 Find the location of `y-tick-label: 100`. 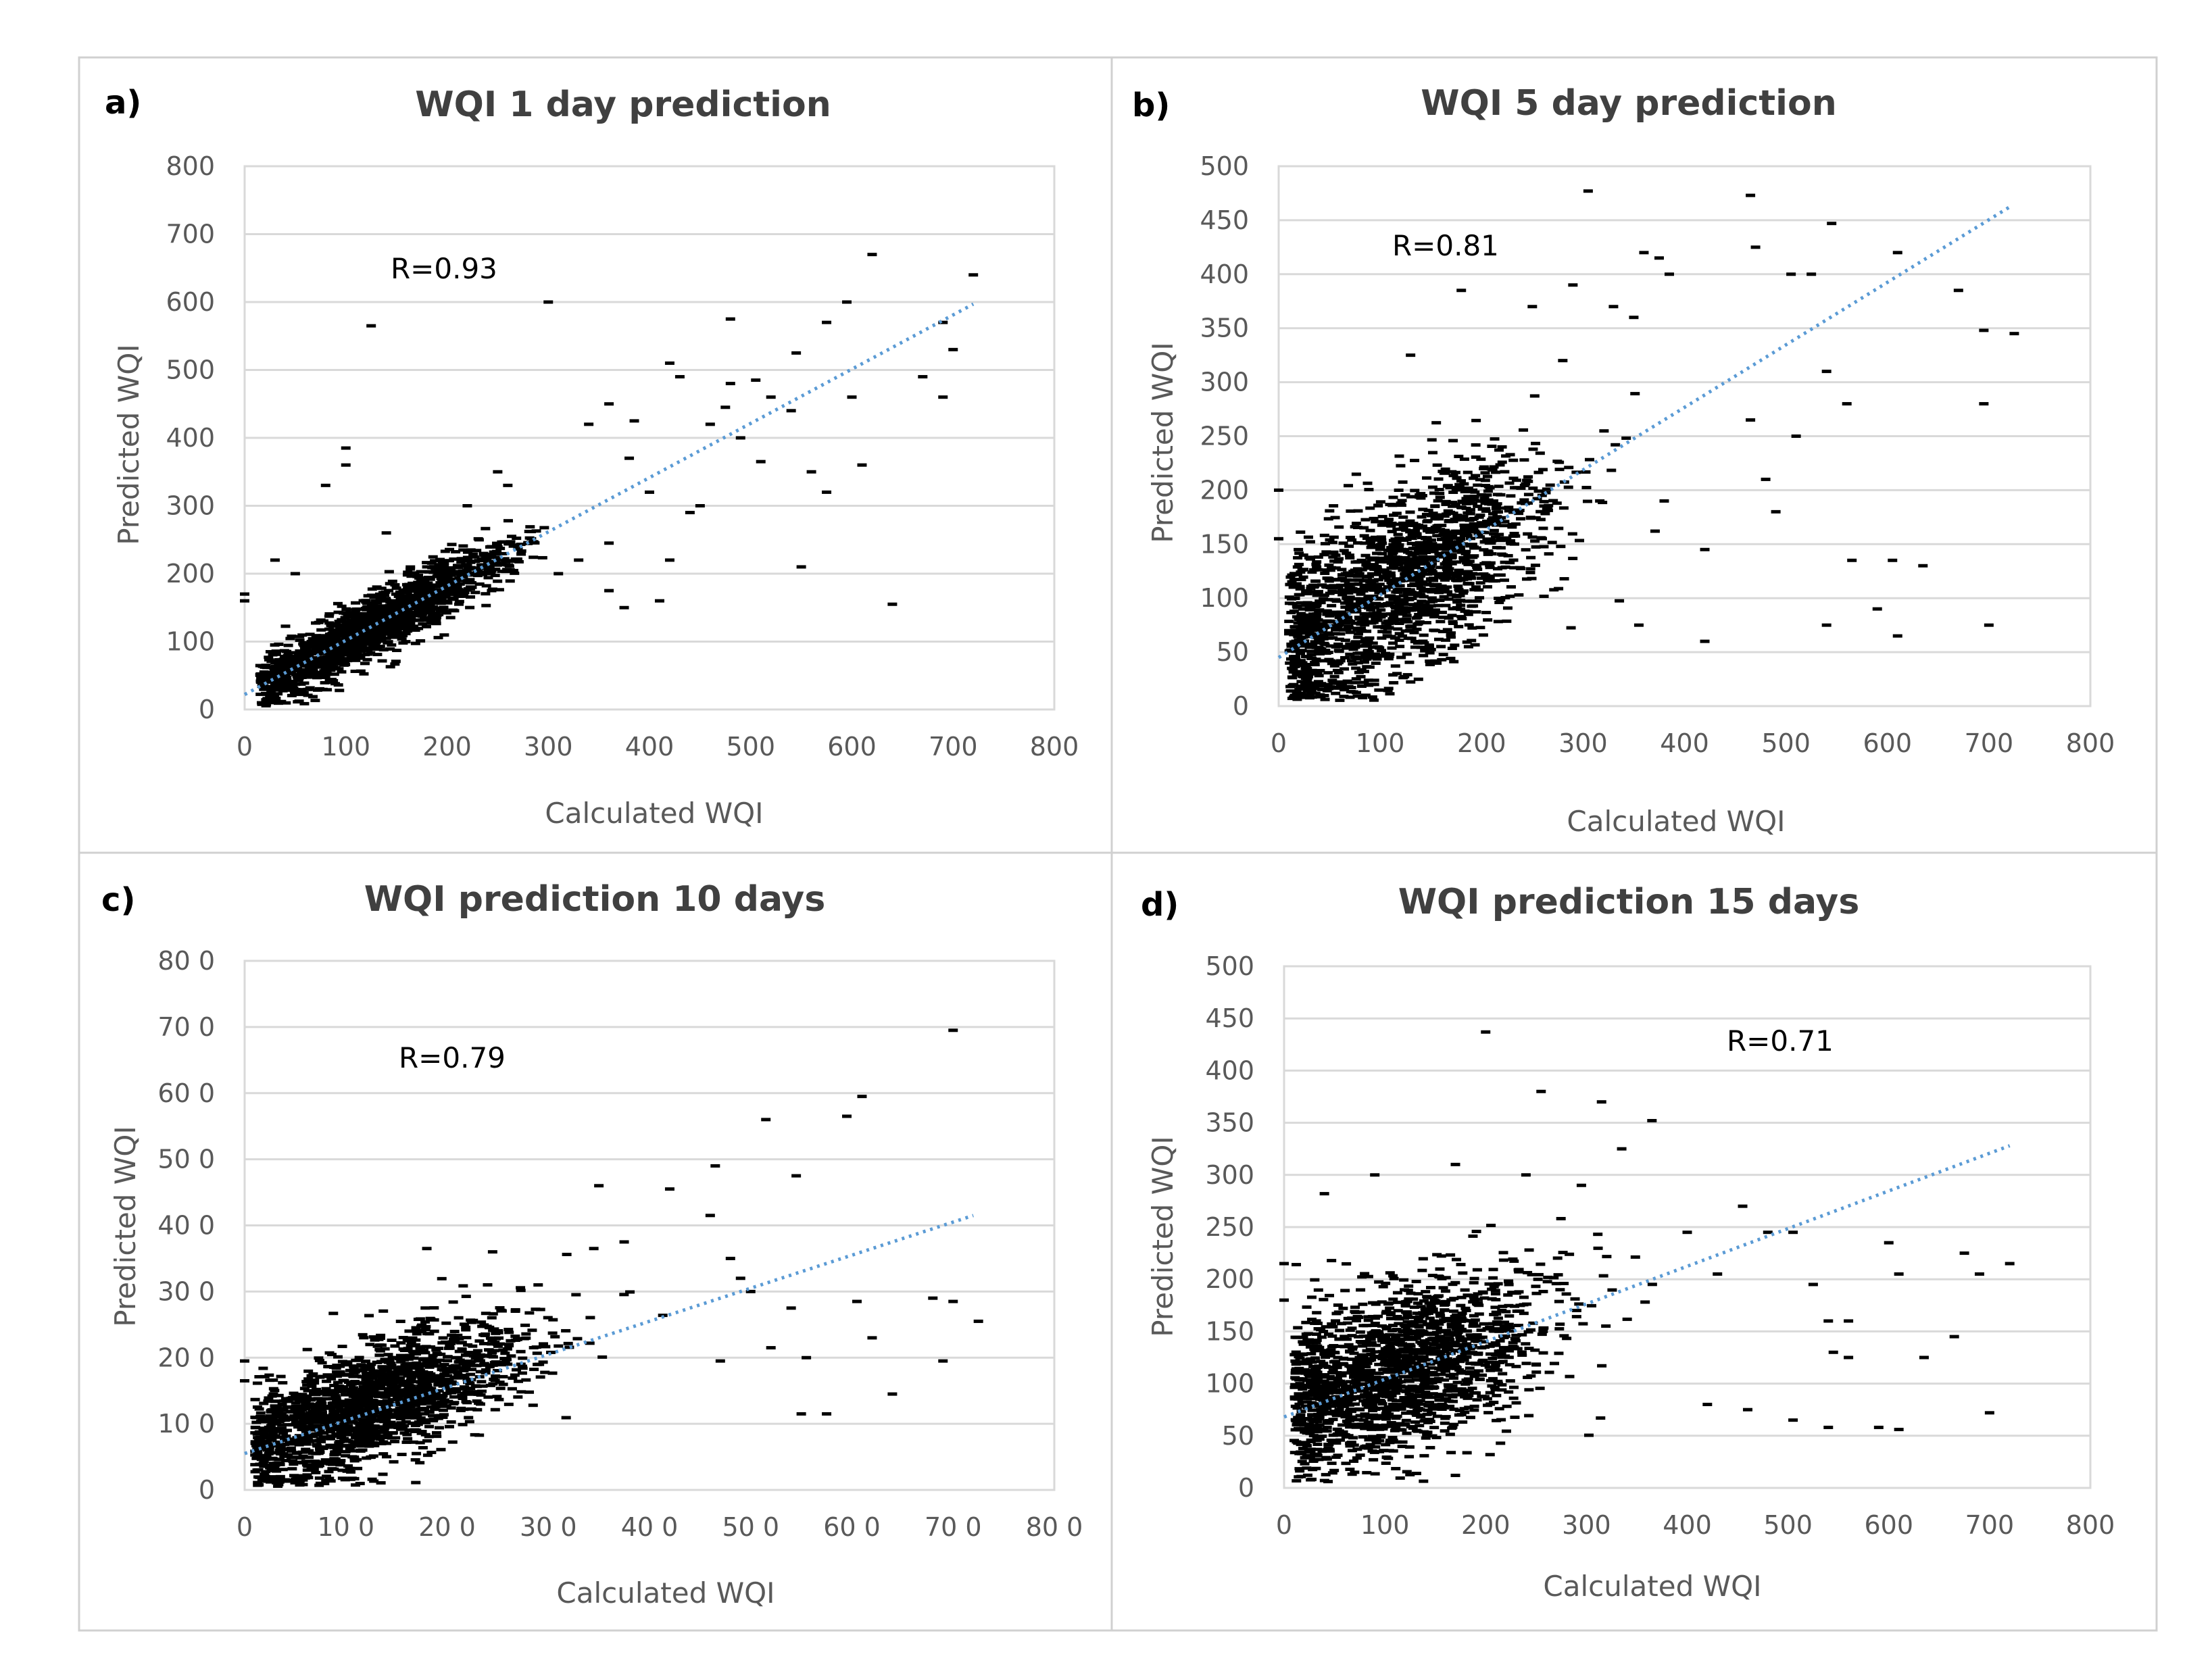

y-tick-label: 100 is located at coordinates (190, 642).